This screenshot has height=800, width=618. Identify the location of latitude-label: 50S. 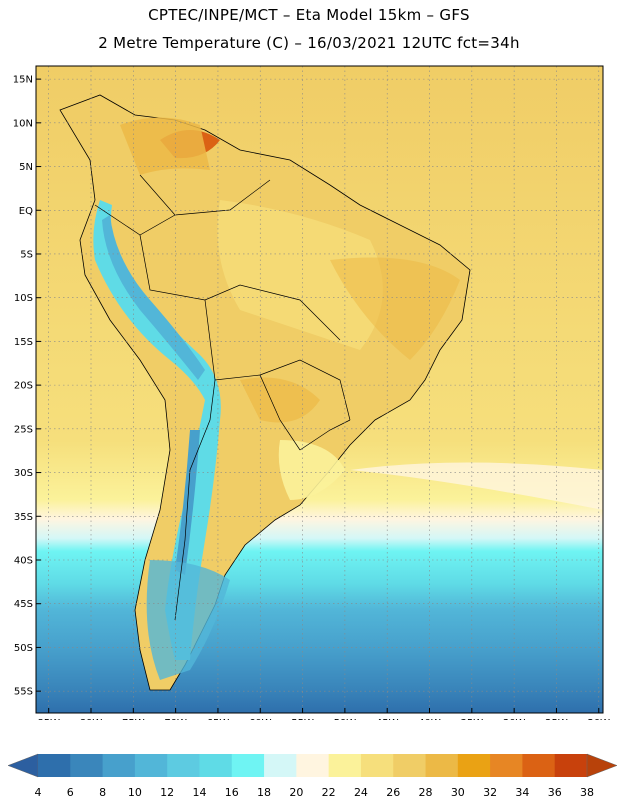
(23, 648).